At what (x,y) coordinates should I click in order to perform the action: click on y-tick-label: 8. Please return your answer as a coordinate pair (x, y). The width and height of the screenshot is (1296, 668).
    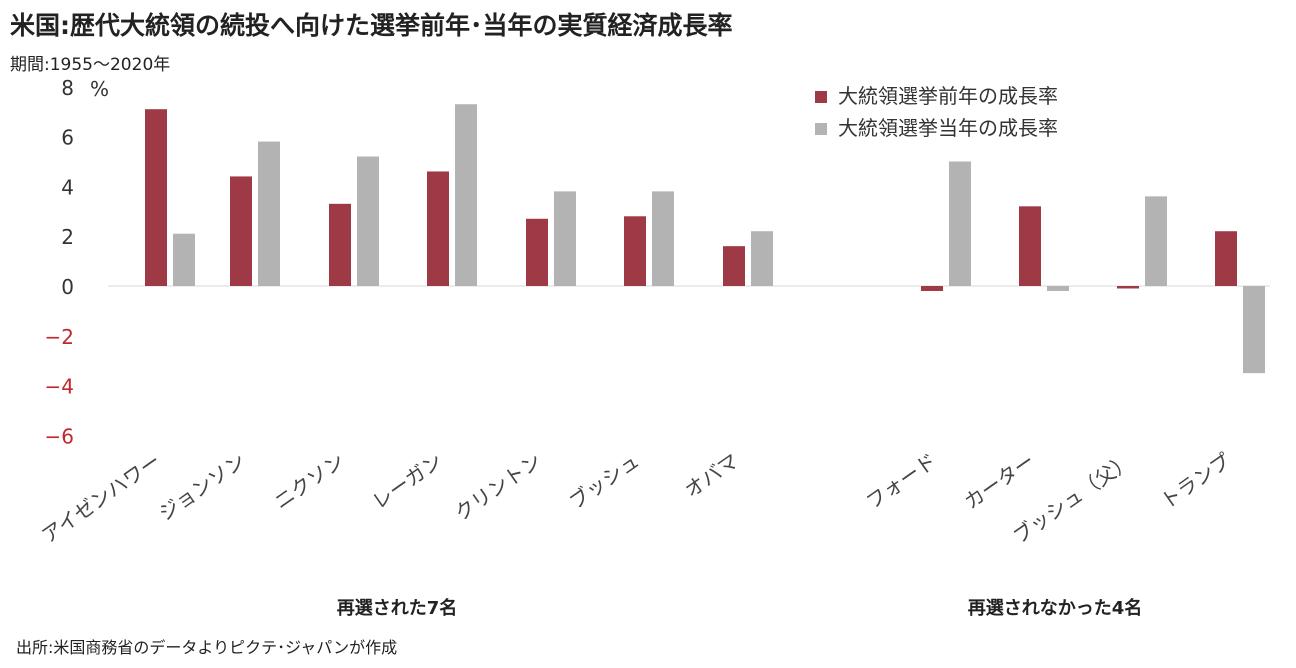
    Looking at the image, I should click on (67, 88).